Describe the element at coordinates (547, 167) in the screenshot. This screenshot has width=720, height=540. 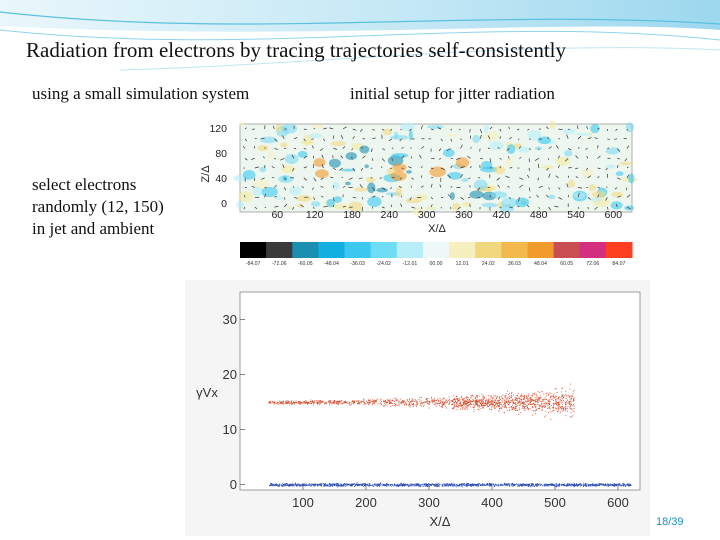
I see `heatmap-cell` at that location.